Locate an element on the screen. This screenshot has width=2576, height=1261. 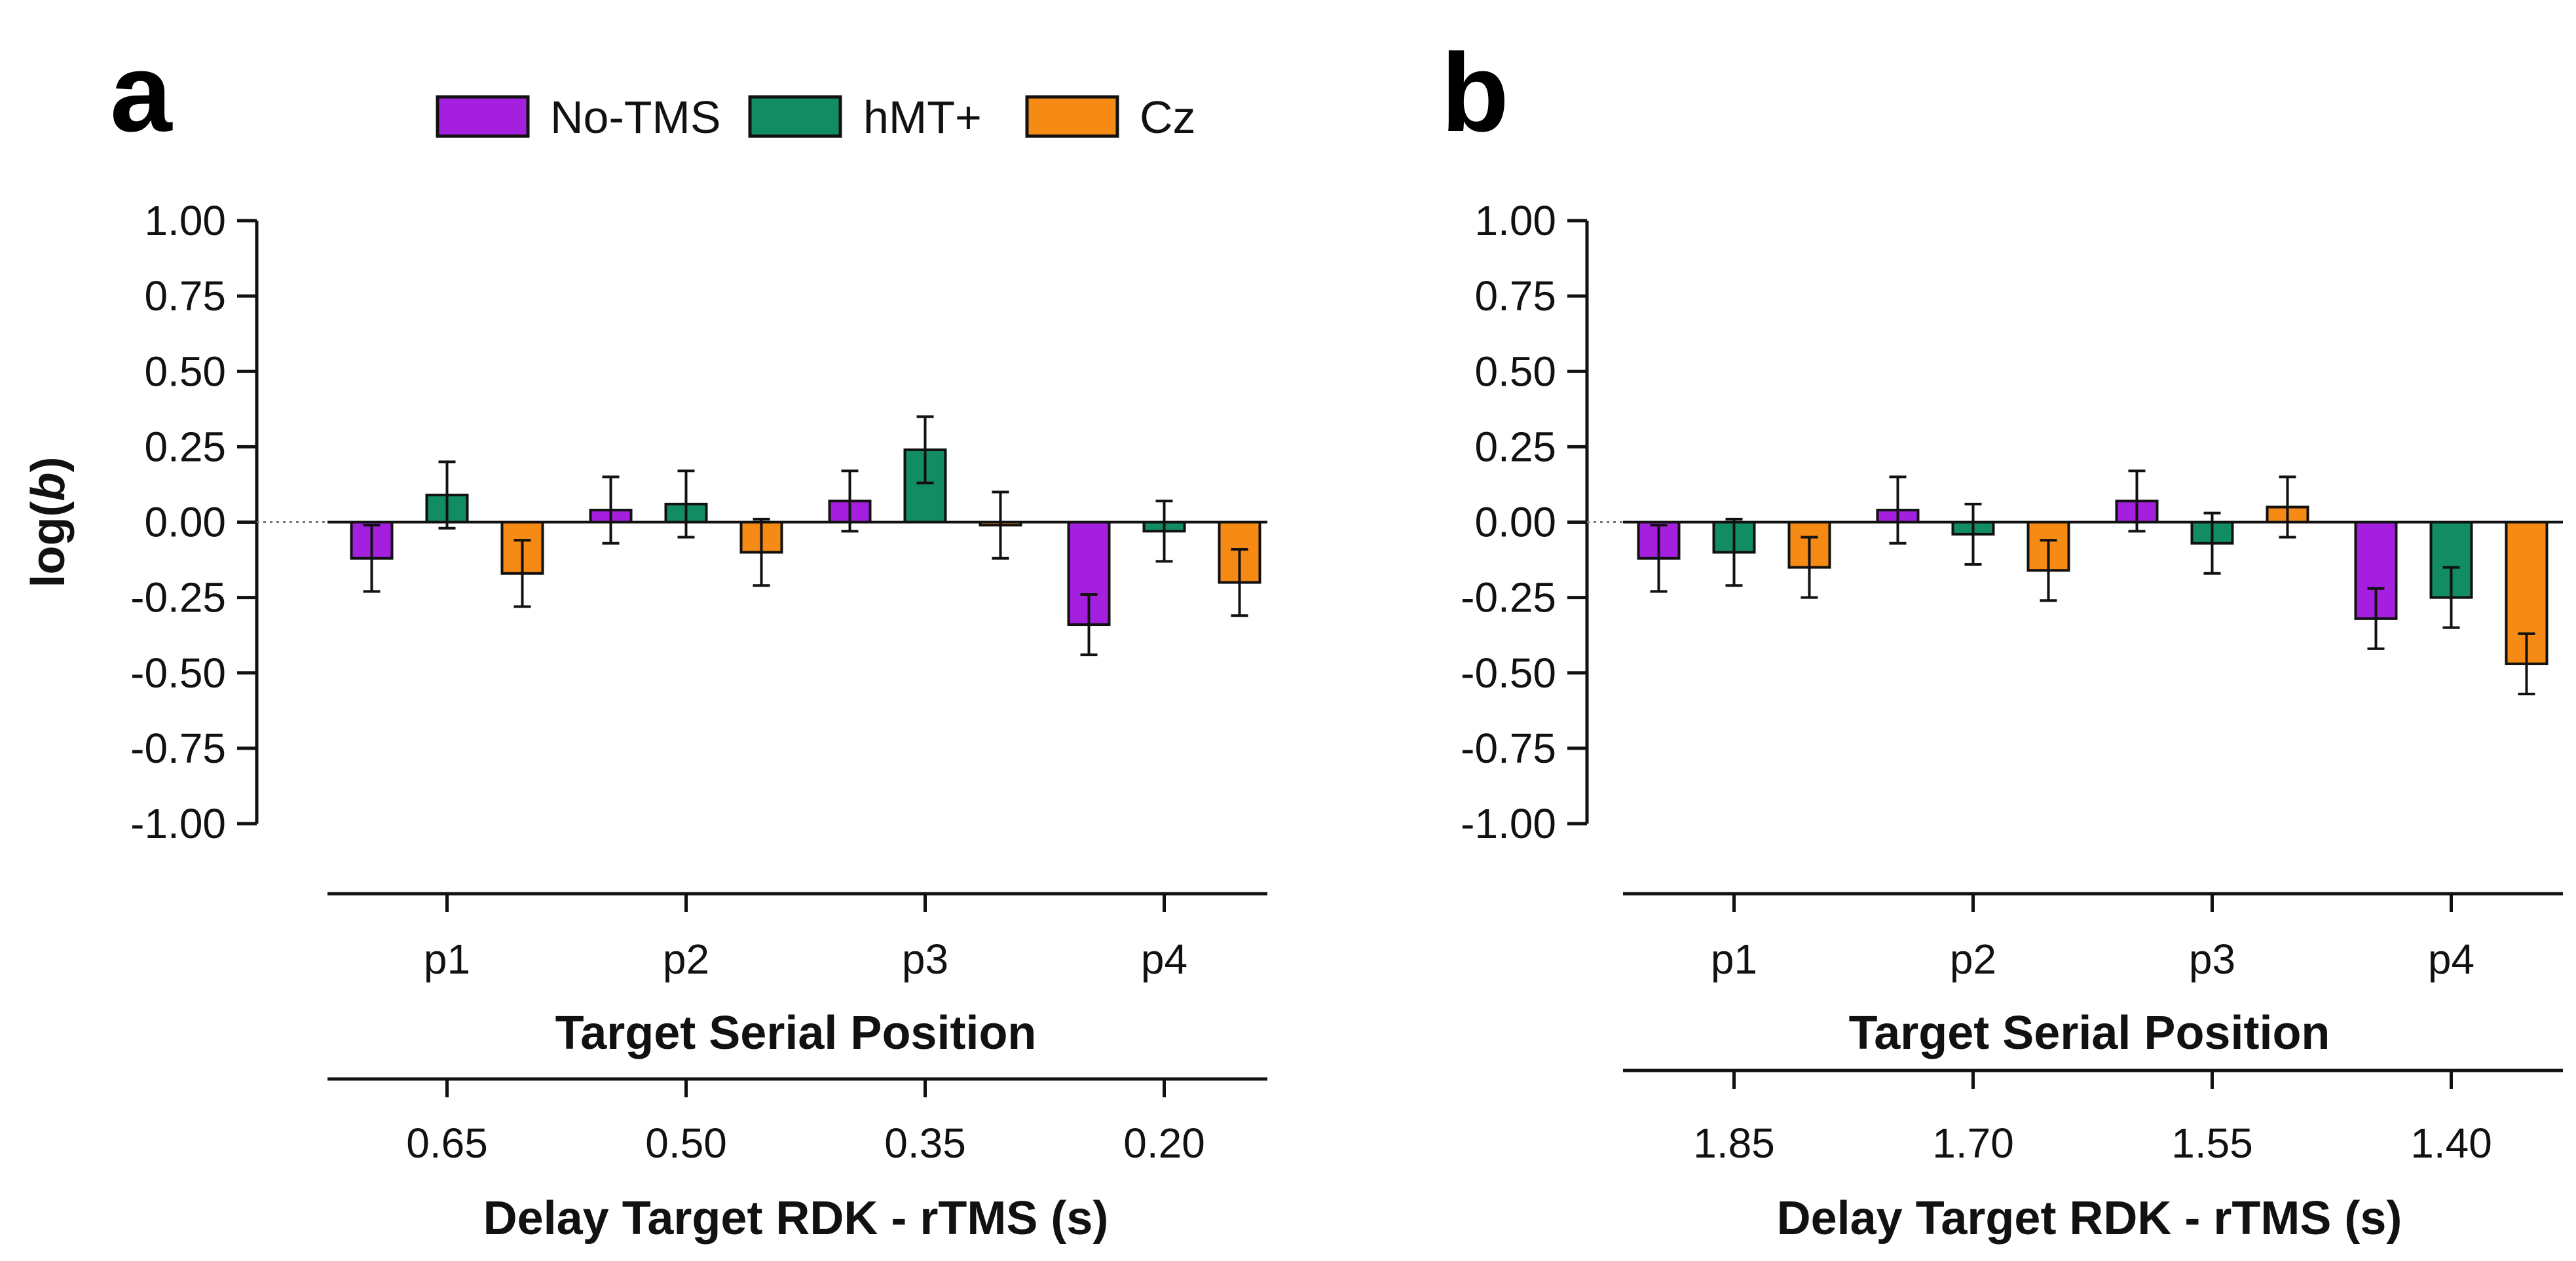
delay-tick-label: 1.70 is located at coordinates (1973, 1143).